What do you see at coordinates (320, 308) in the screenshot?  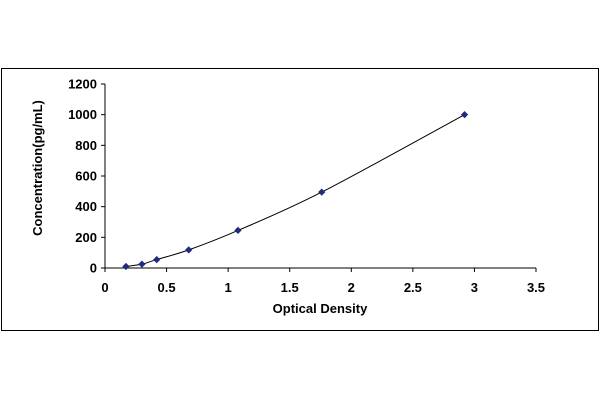 I see `x-axis-title: Optical Density` at bounding box center [320, 308].